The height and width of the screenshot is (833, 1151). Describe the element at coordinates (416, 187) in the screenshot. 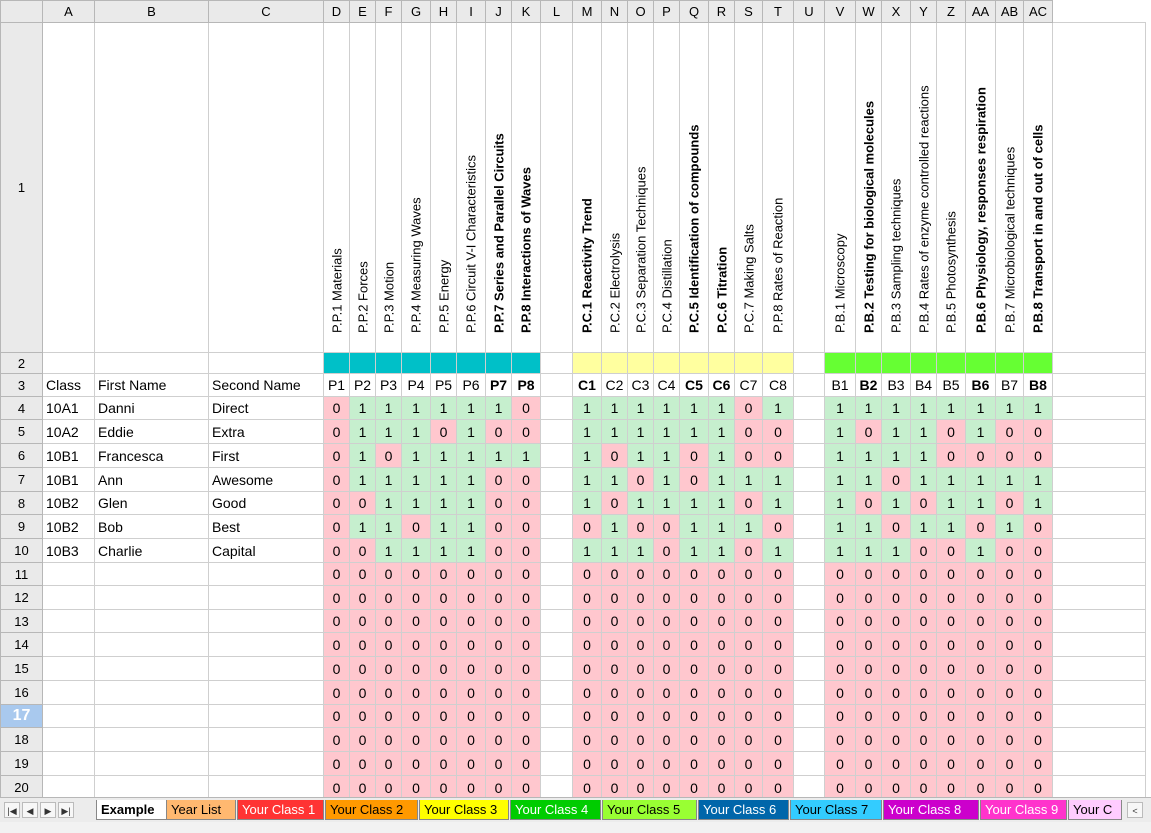

I see `title-cell: P.P.4 Measuring Waves` at that location.